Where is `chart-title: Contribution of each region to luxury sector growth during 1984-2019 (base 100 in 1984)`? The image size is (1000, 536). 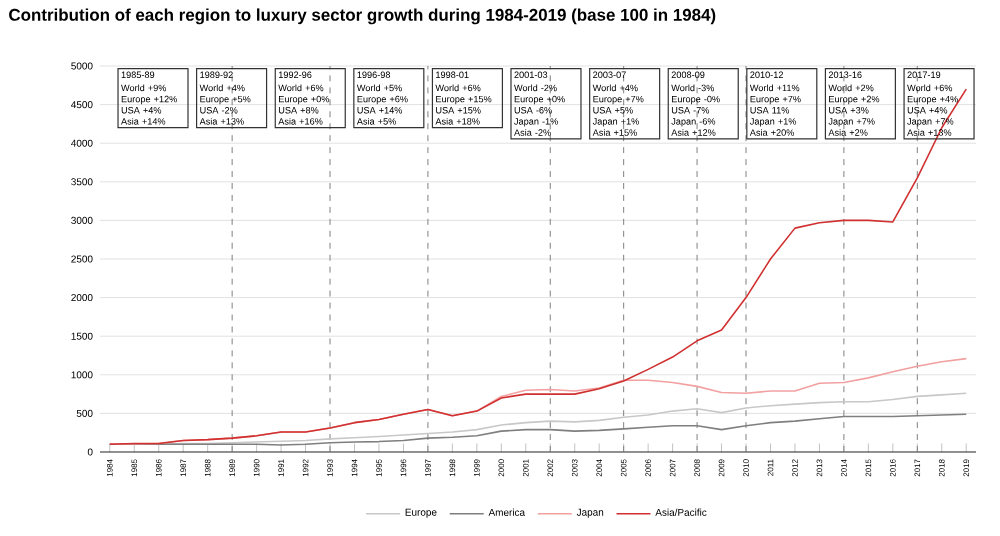 chart-title: Contribution of each region to luxury sector growth during 1984-2019 (base 100 in 1984) is located at coordinates (362, 16).